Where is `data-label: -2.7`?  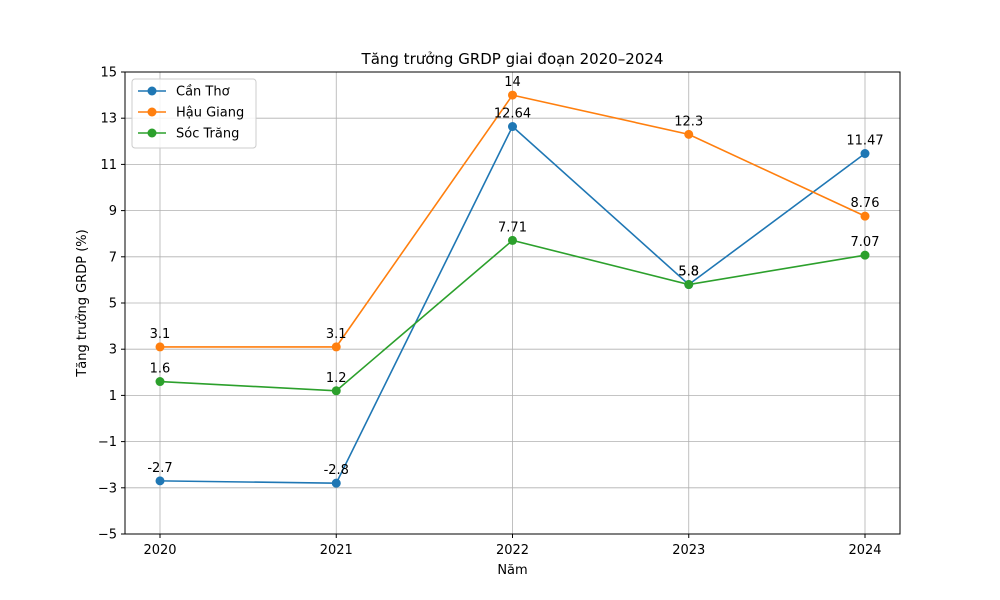
data-label: -2.7 is located at coordinates (159, 468).